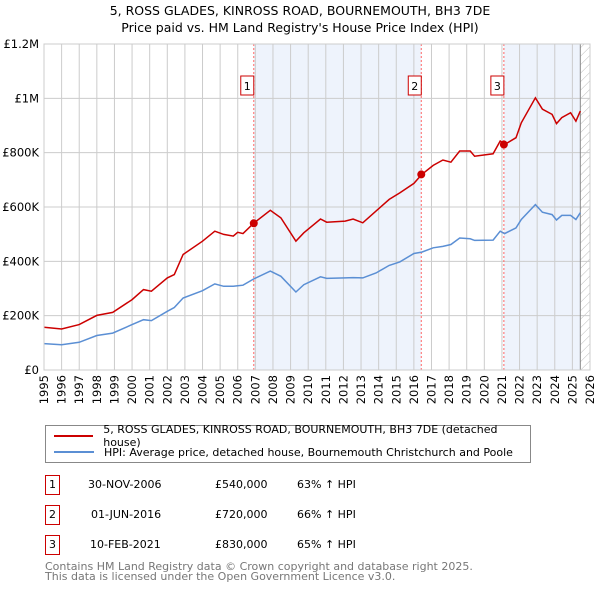 The width and height of the screenshot is (600, 590). Describe the element at coordinates (361, 389) in the screenshot. I see `x-tick-label: 2013` at that location.